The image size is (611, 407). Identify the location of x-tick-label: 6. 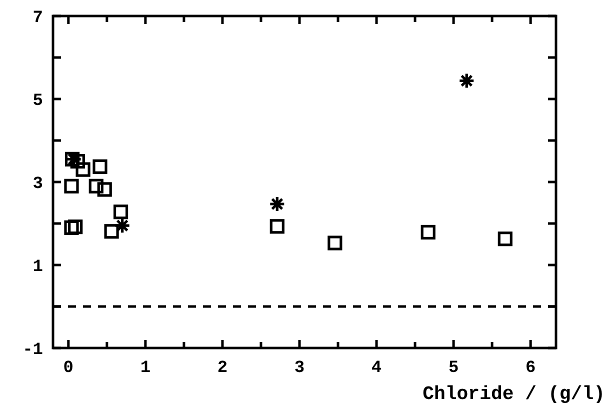
(530, 368).